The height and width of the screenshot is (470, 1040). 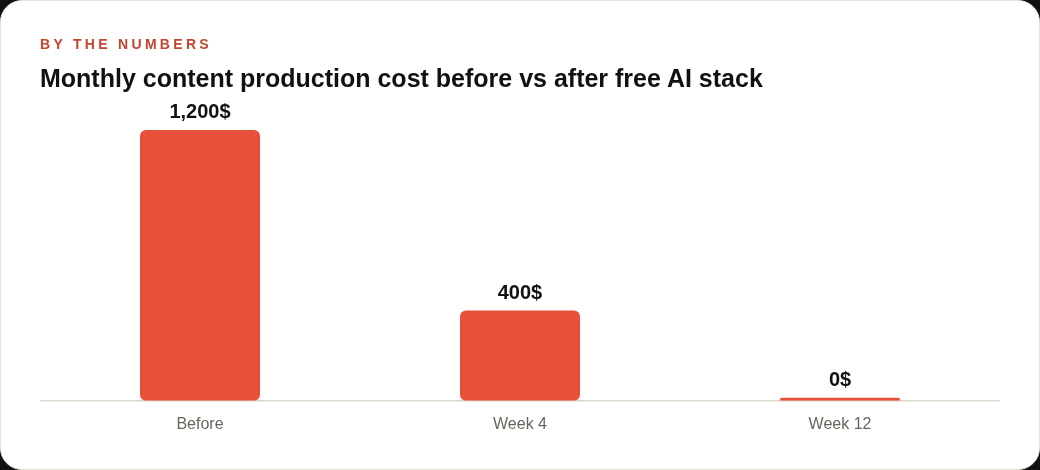 What do you see at coordinates (200, 111) in the screenshot?
I see `data-label: 1,200$` at bounding box center [200, 111].